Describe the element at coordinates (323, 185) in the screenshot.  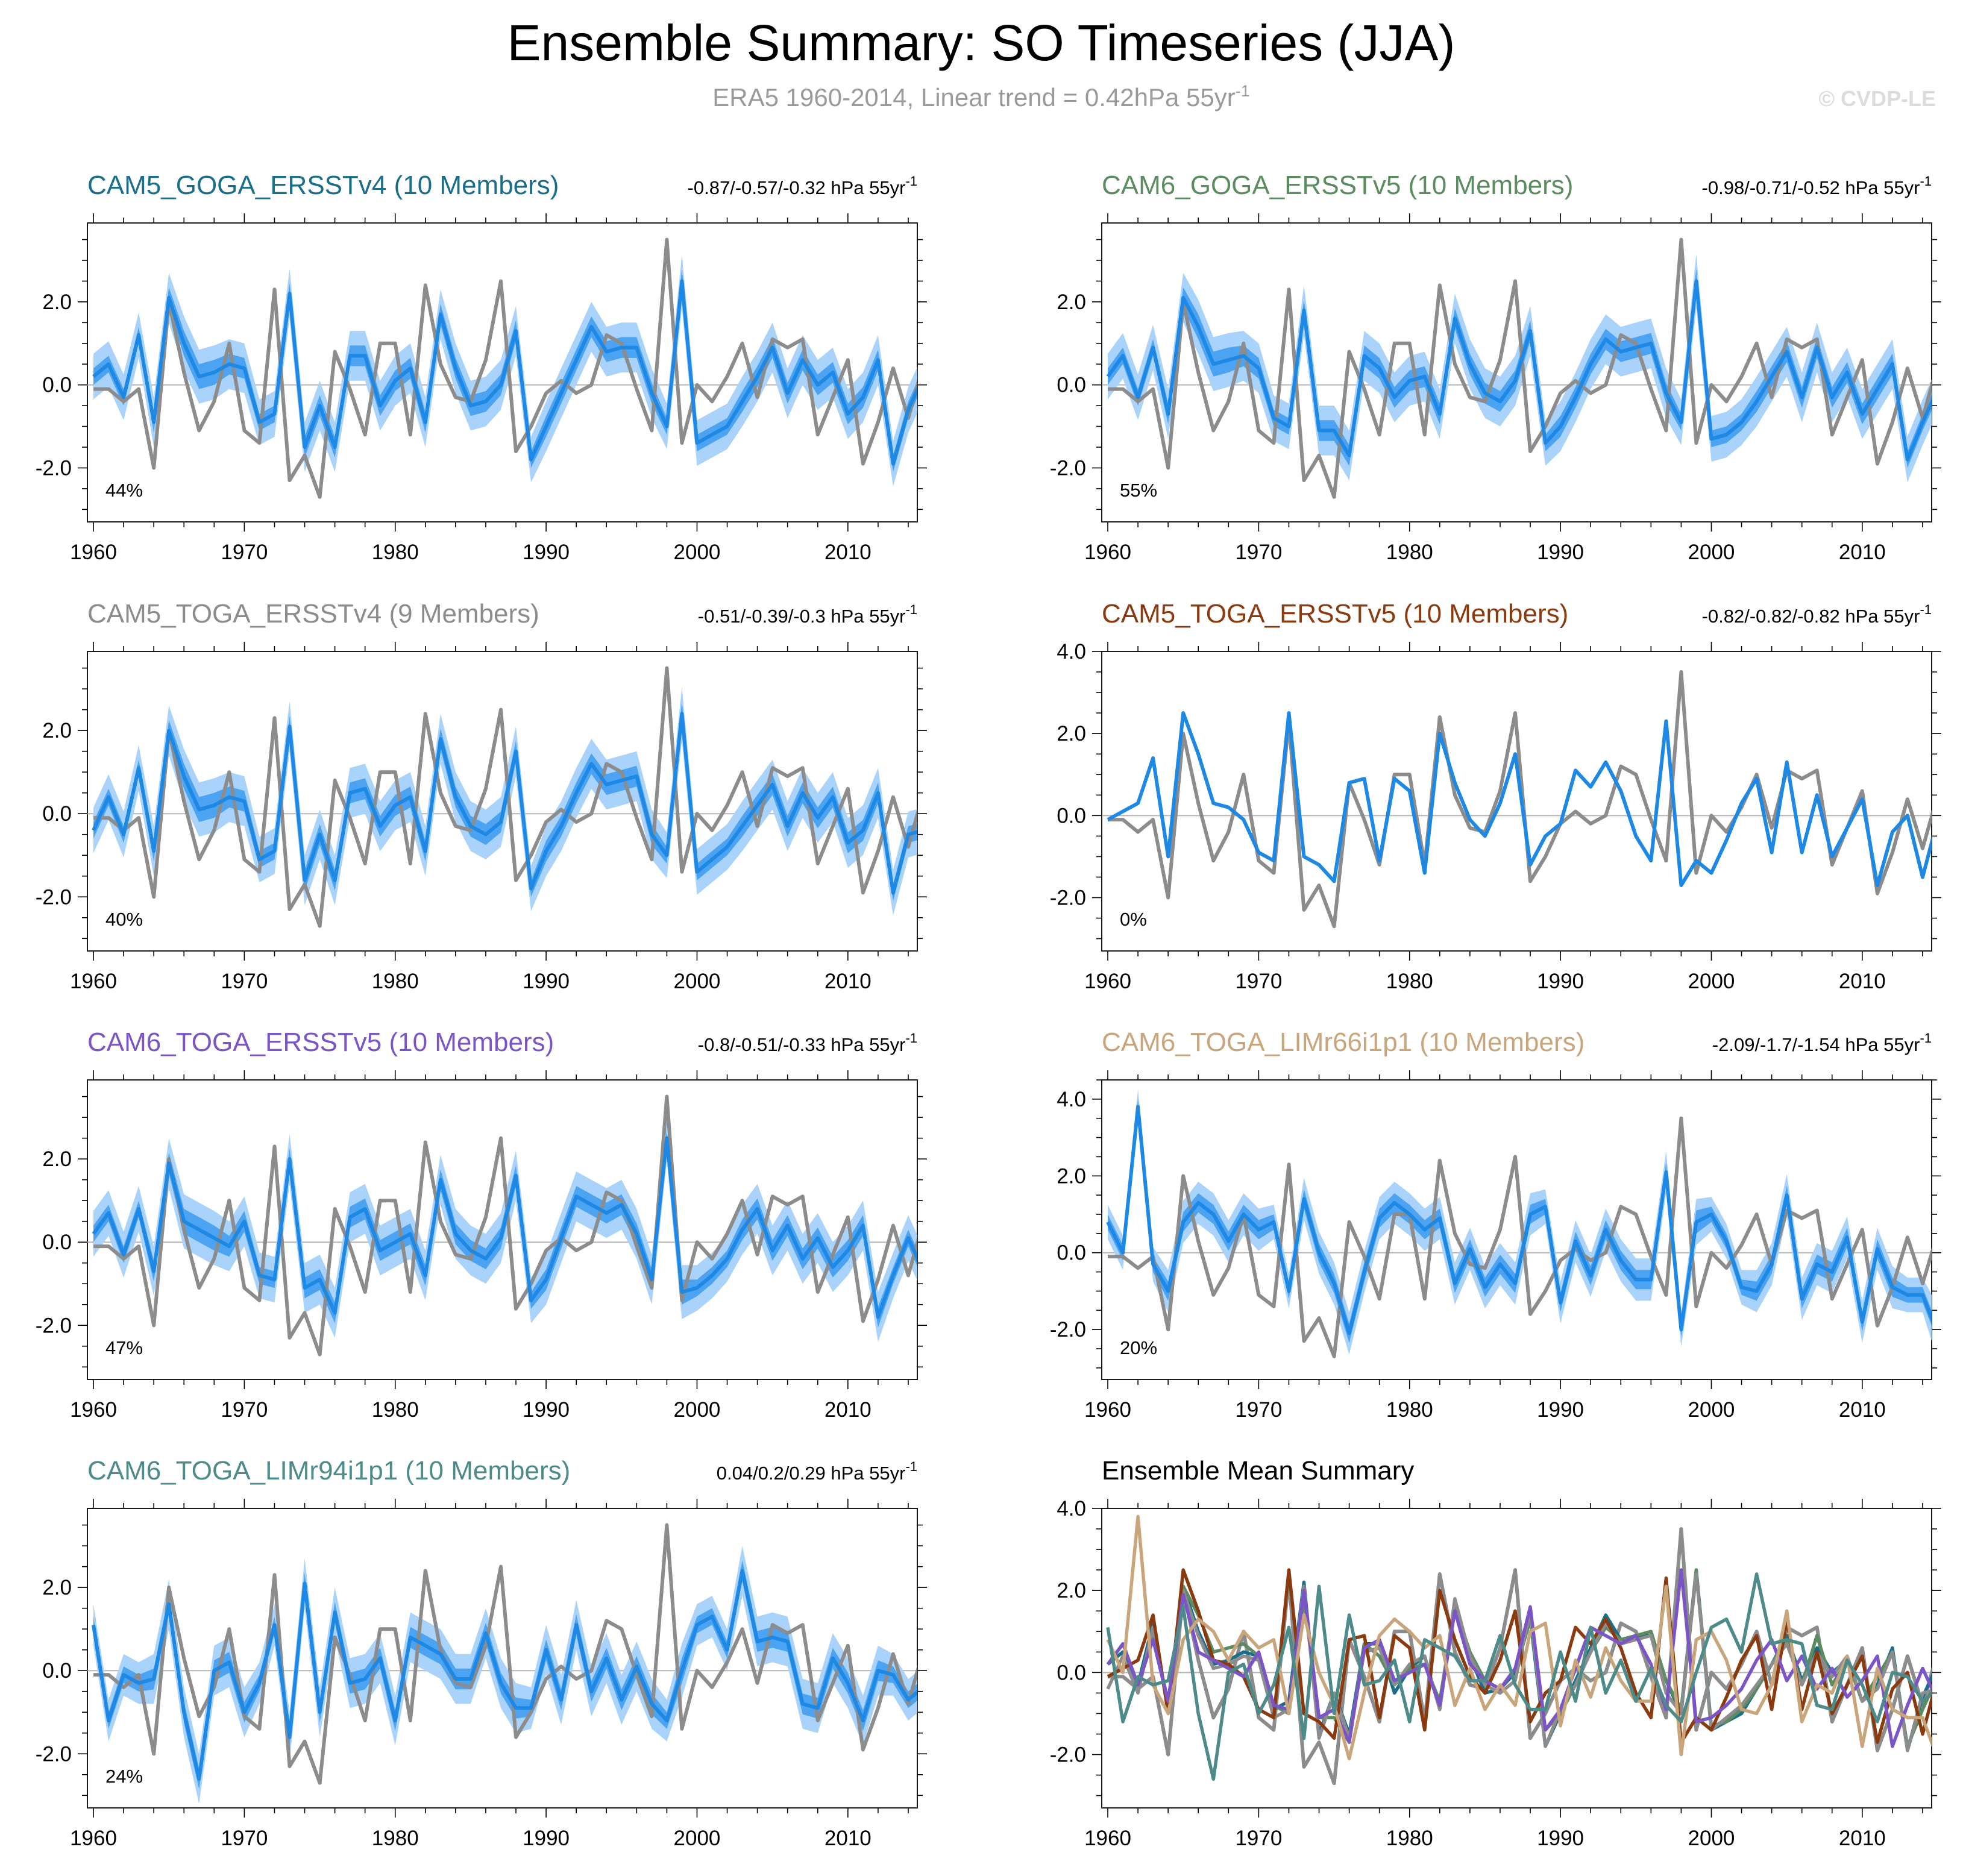
I see `panel-title: CAM5_GOGA_ERSSTv4 (10 Members)` at that location.